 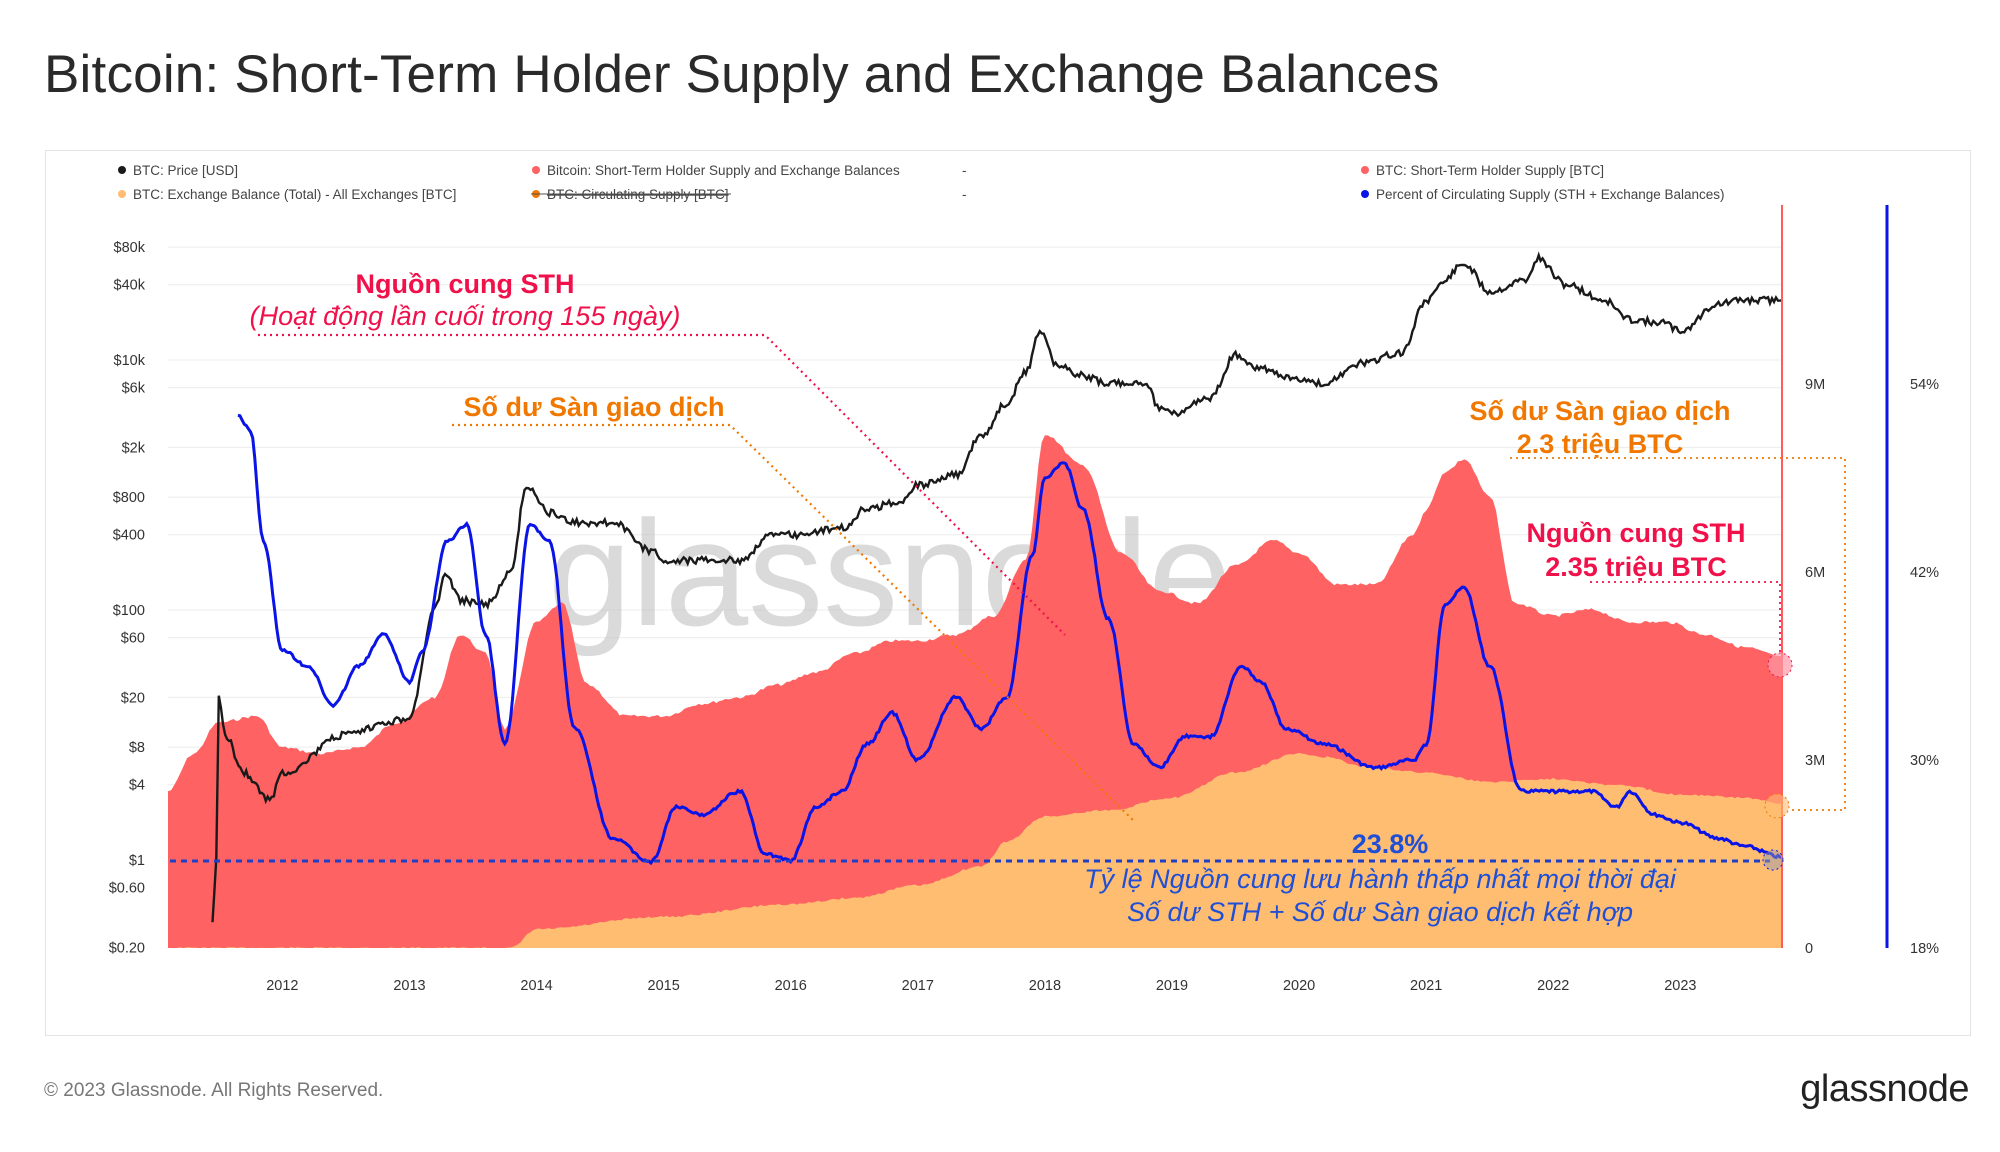 I want to click on legend-label: BTC: Price [USD], so click(x=185, y=170).